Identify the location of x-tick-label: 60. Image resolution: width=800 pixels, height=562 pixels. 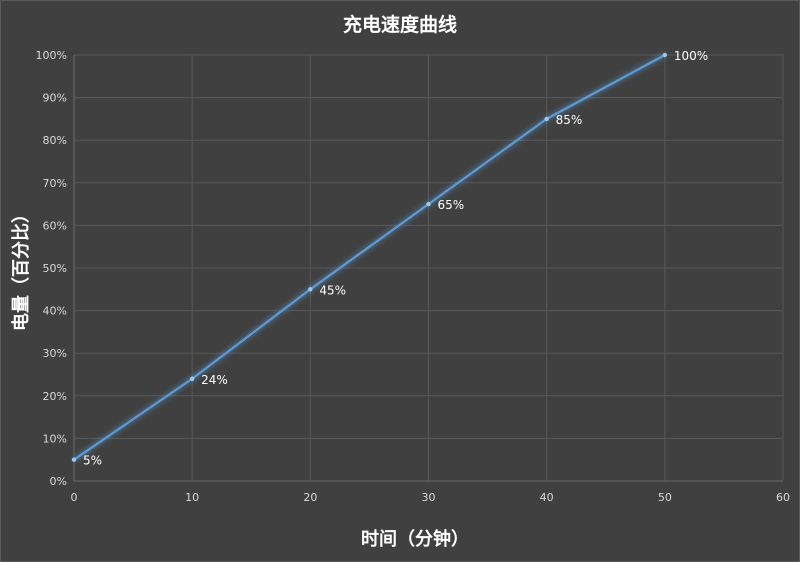
(783, 497).